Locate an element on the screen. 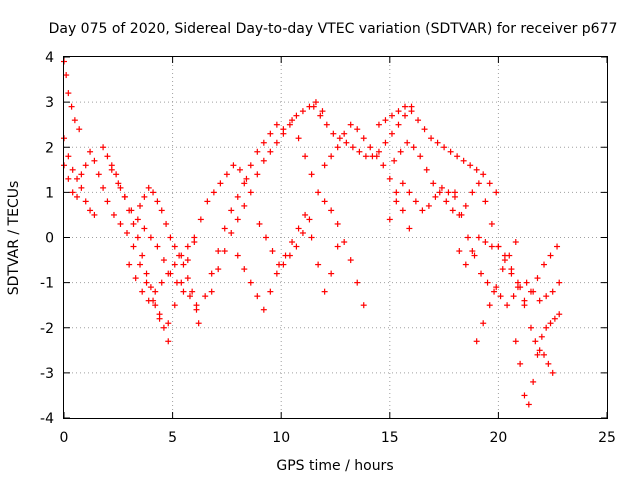  x-tick-label: 0 is located at coordinates (64, 438).